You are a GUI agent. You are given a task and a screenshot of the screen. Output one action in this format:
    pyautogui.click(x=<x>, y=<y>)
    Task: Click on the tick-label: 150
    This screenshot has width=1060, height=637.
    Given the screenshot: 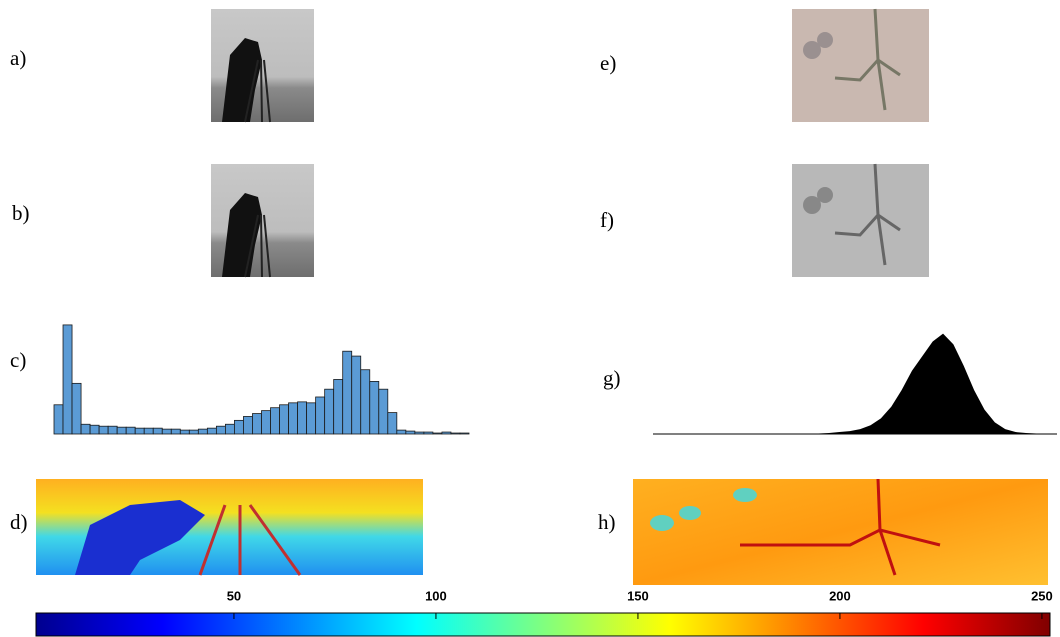 What is the action you would take?
    pyautogui.click(x=638, y=595)
    